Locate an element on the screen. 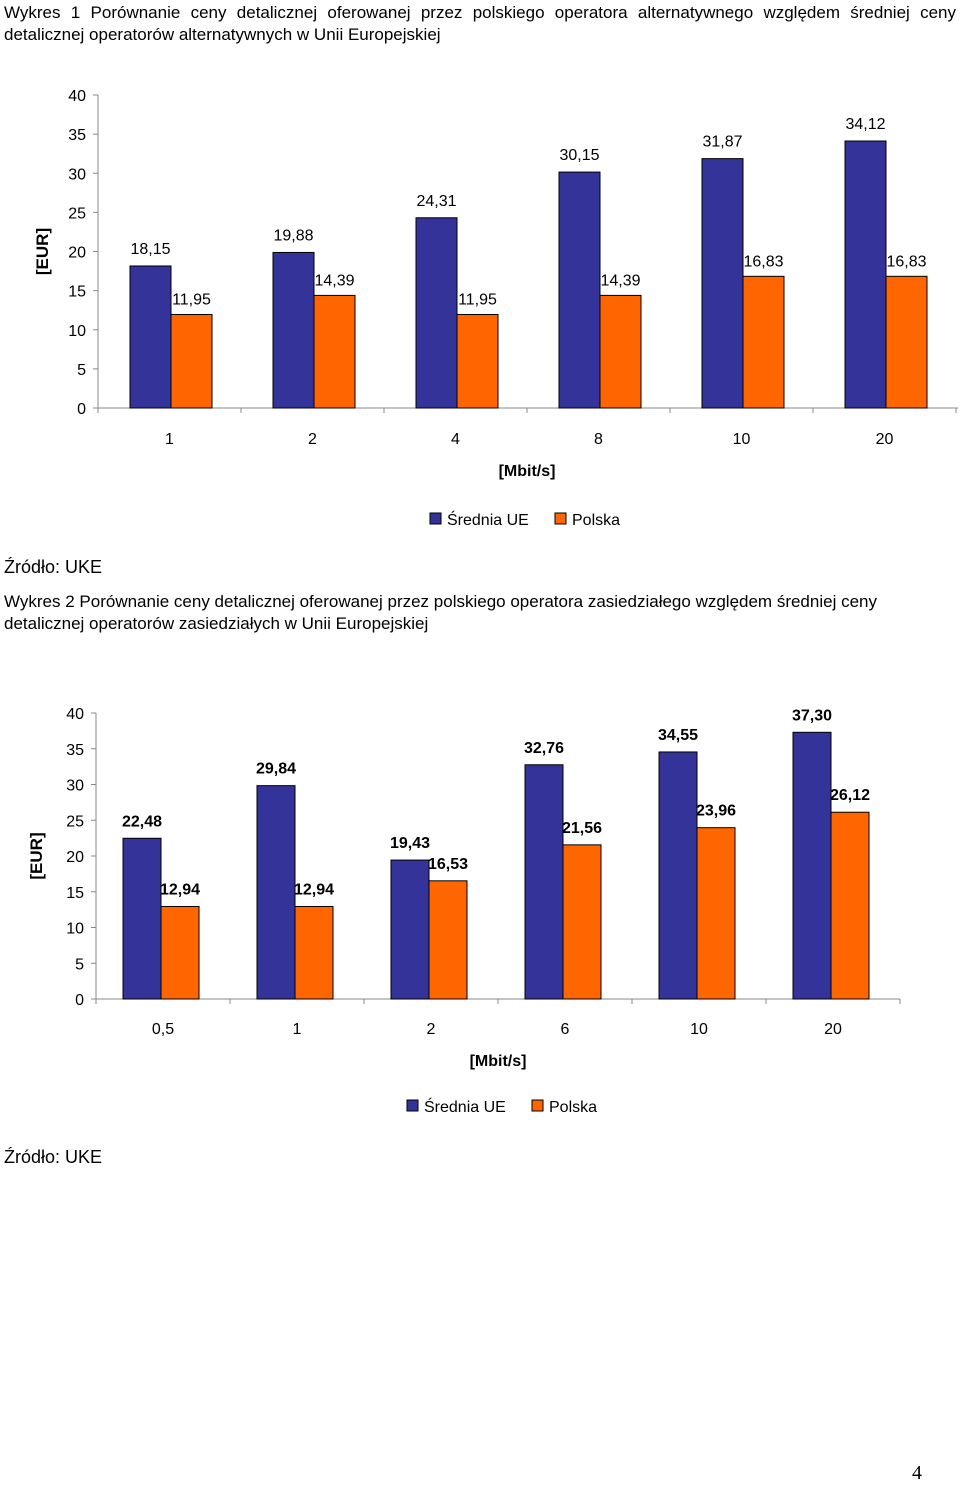 This screenshot has height=1485, width=960. data-label: 29,84 is located at coordinates (276, 769).